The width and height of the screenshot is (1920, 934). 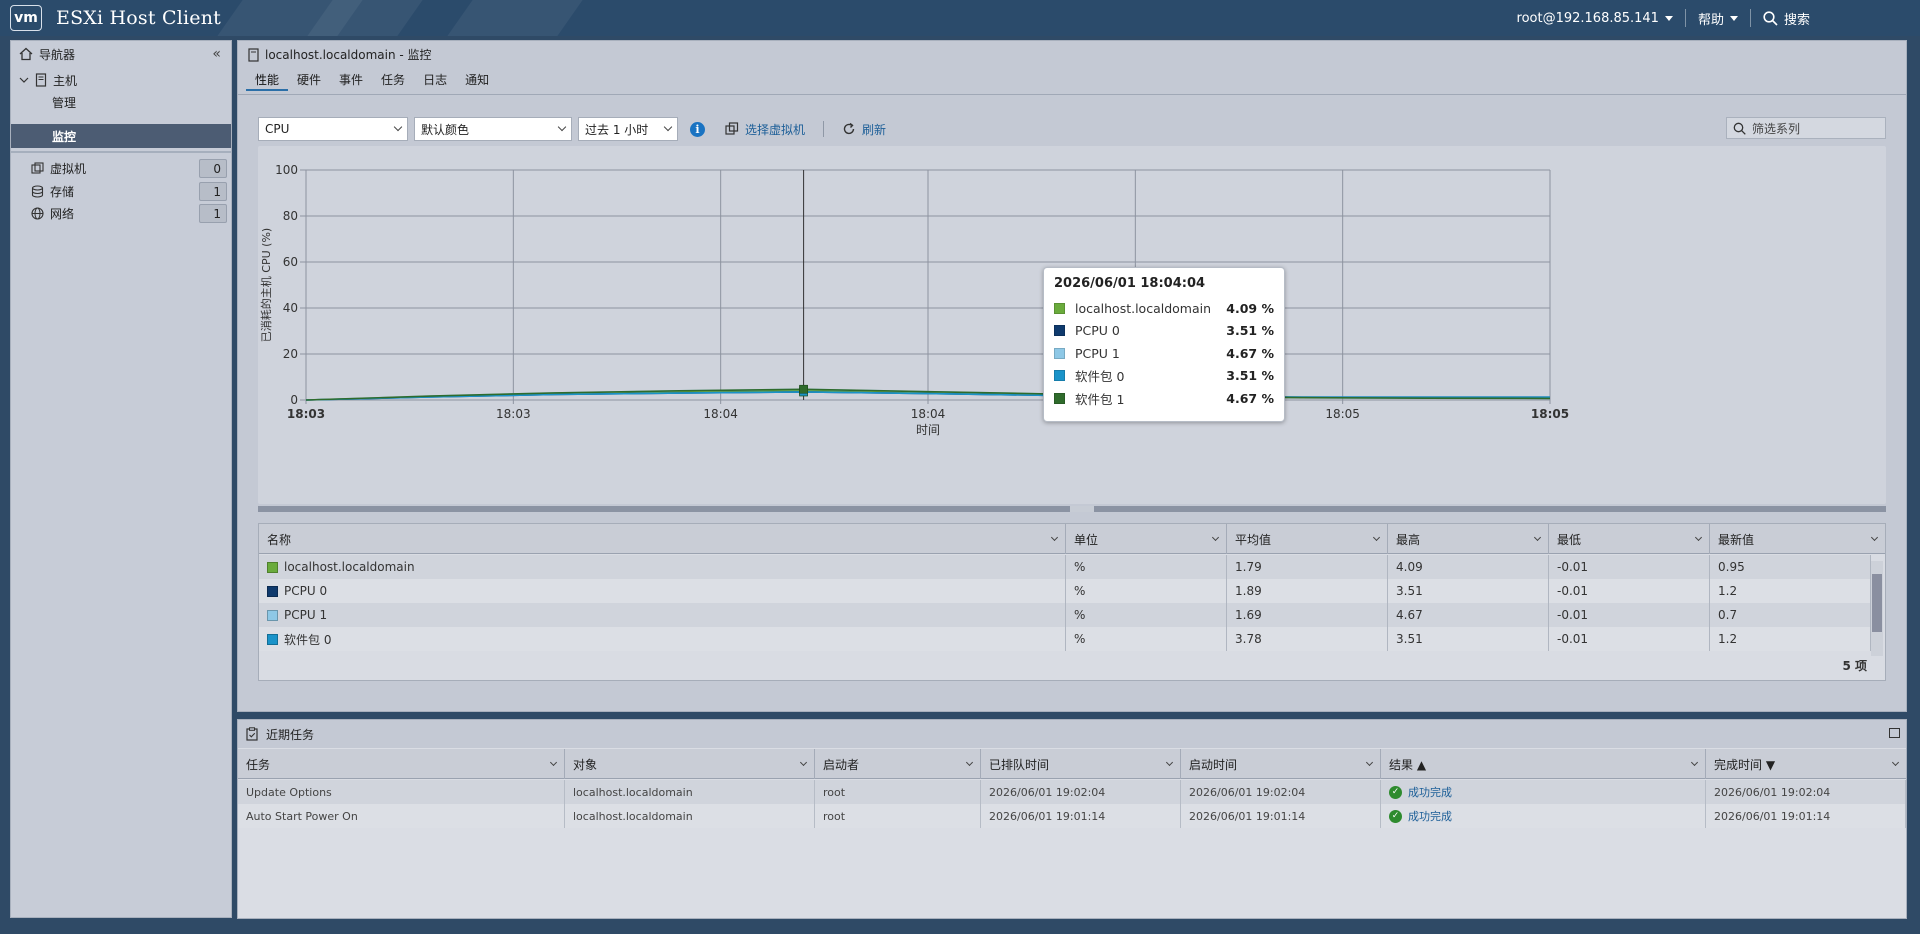 What do you see at coordinates (1806, 764) in the screenshot?
I see `column-header-completed: 完成时间 ▼` at bounding box center [1806, 764].